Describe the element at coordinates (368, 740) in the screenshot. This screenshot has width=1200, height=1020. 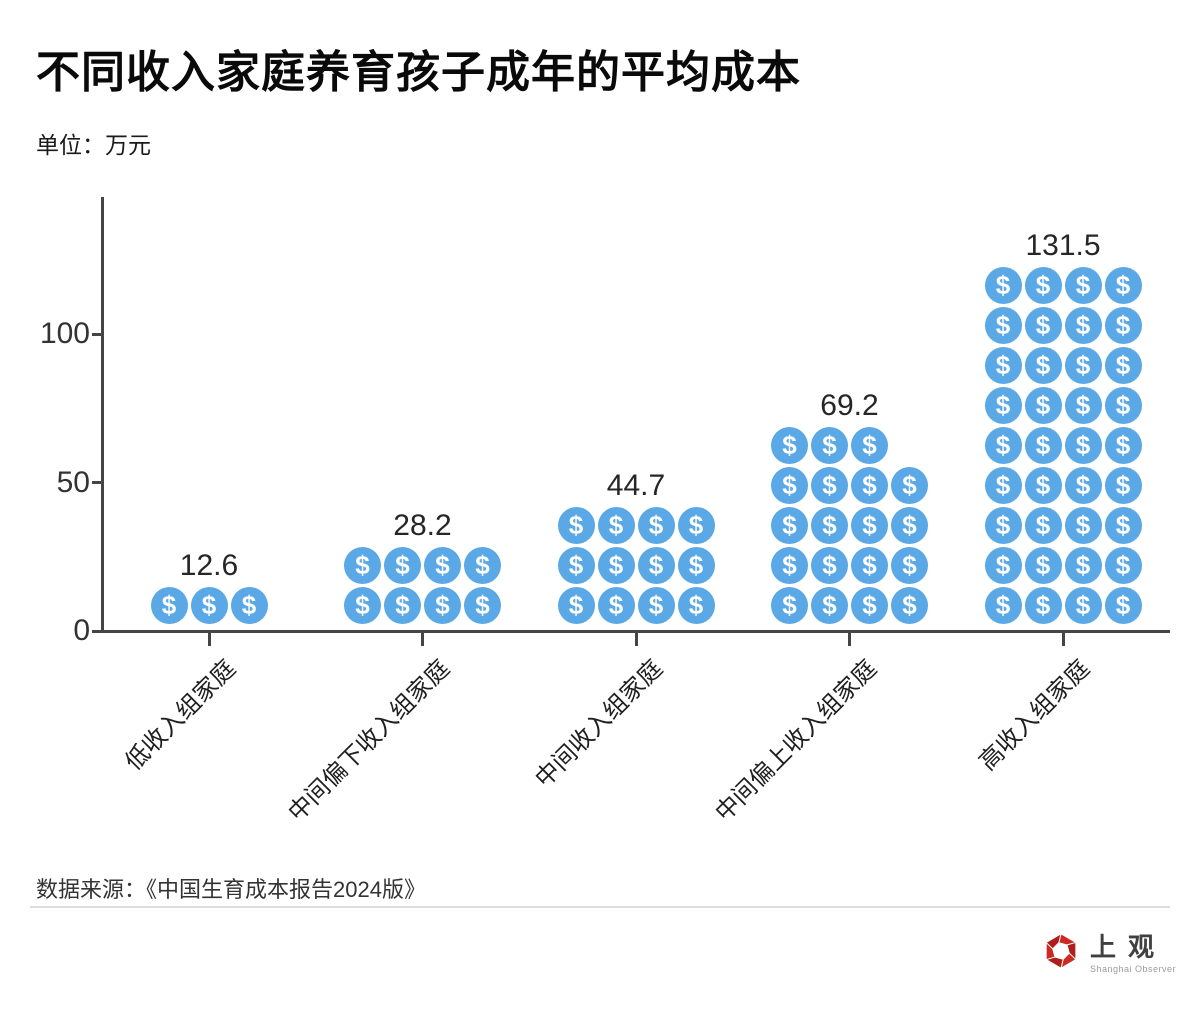
I see `category-label: 中间偏下收入组家庭` at that location.